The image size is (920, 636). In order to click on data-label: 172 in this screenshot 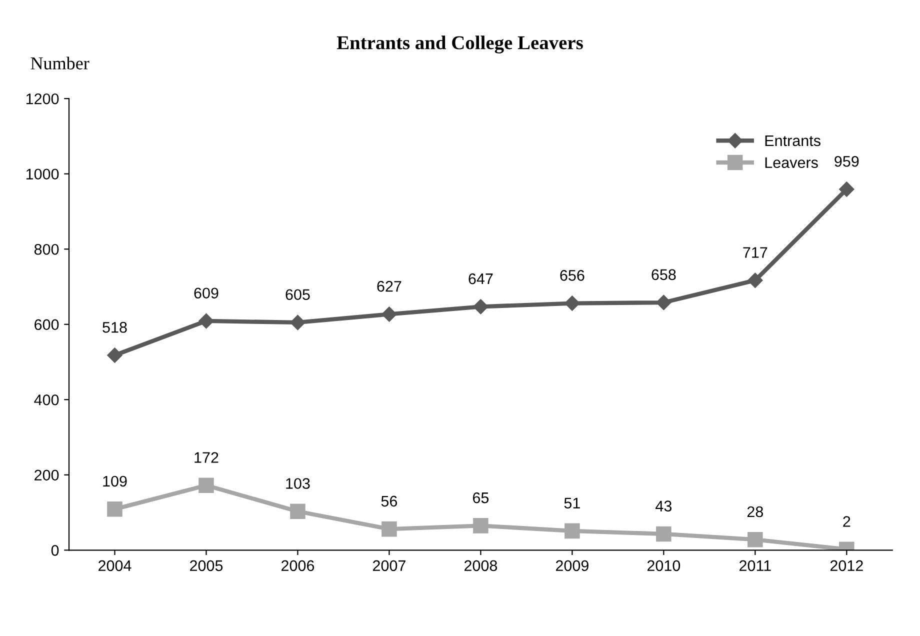, I will do `click(206, 457)`.